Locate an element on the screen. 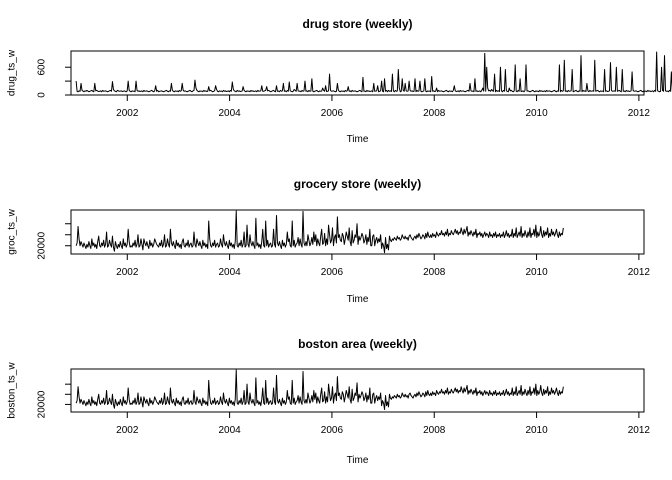  chart-title: drug store (weekly) is located at coordinates (357, 24).